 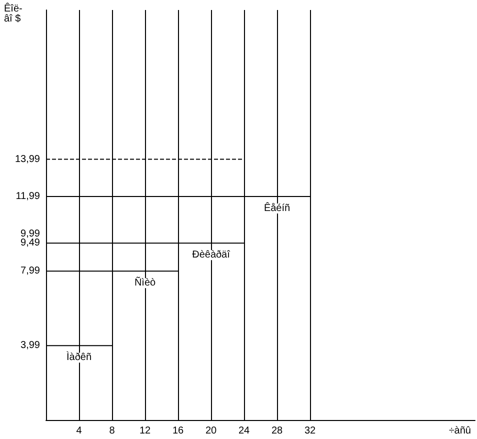 I want to click on y-tick-label: 11,99, so click(x=28, y=196).